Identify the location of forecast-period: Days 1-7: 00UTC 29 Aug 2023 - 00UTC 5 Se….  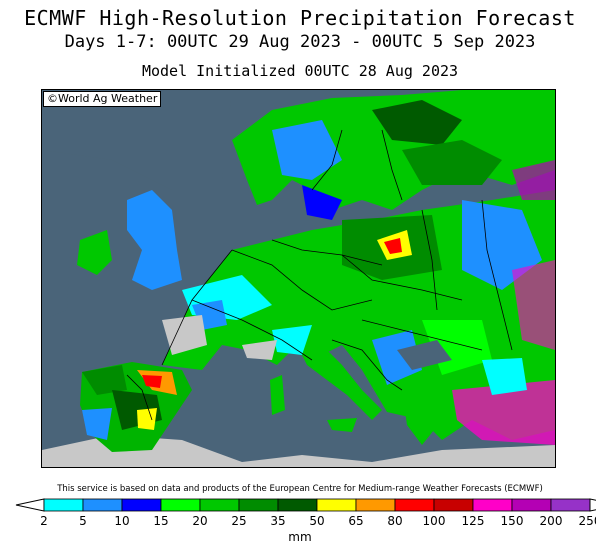
(300, 42).